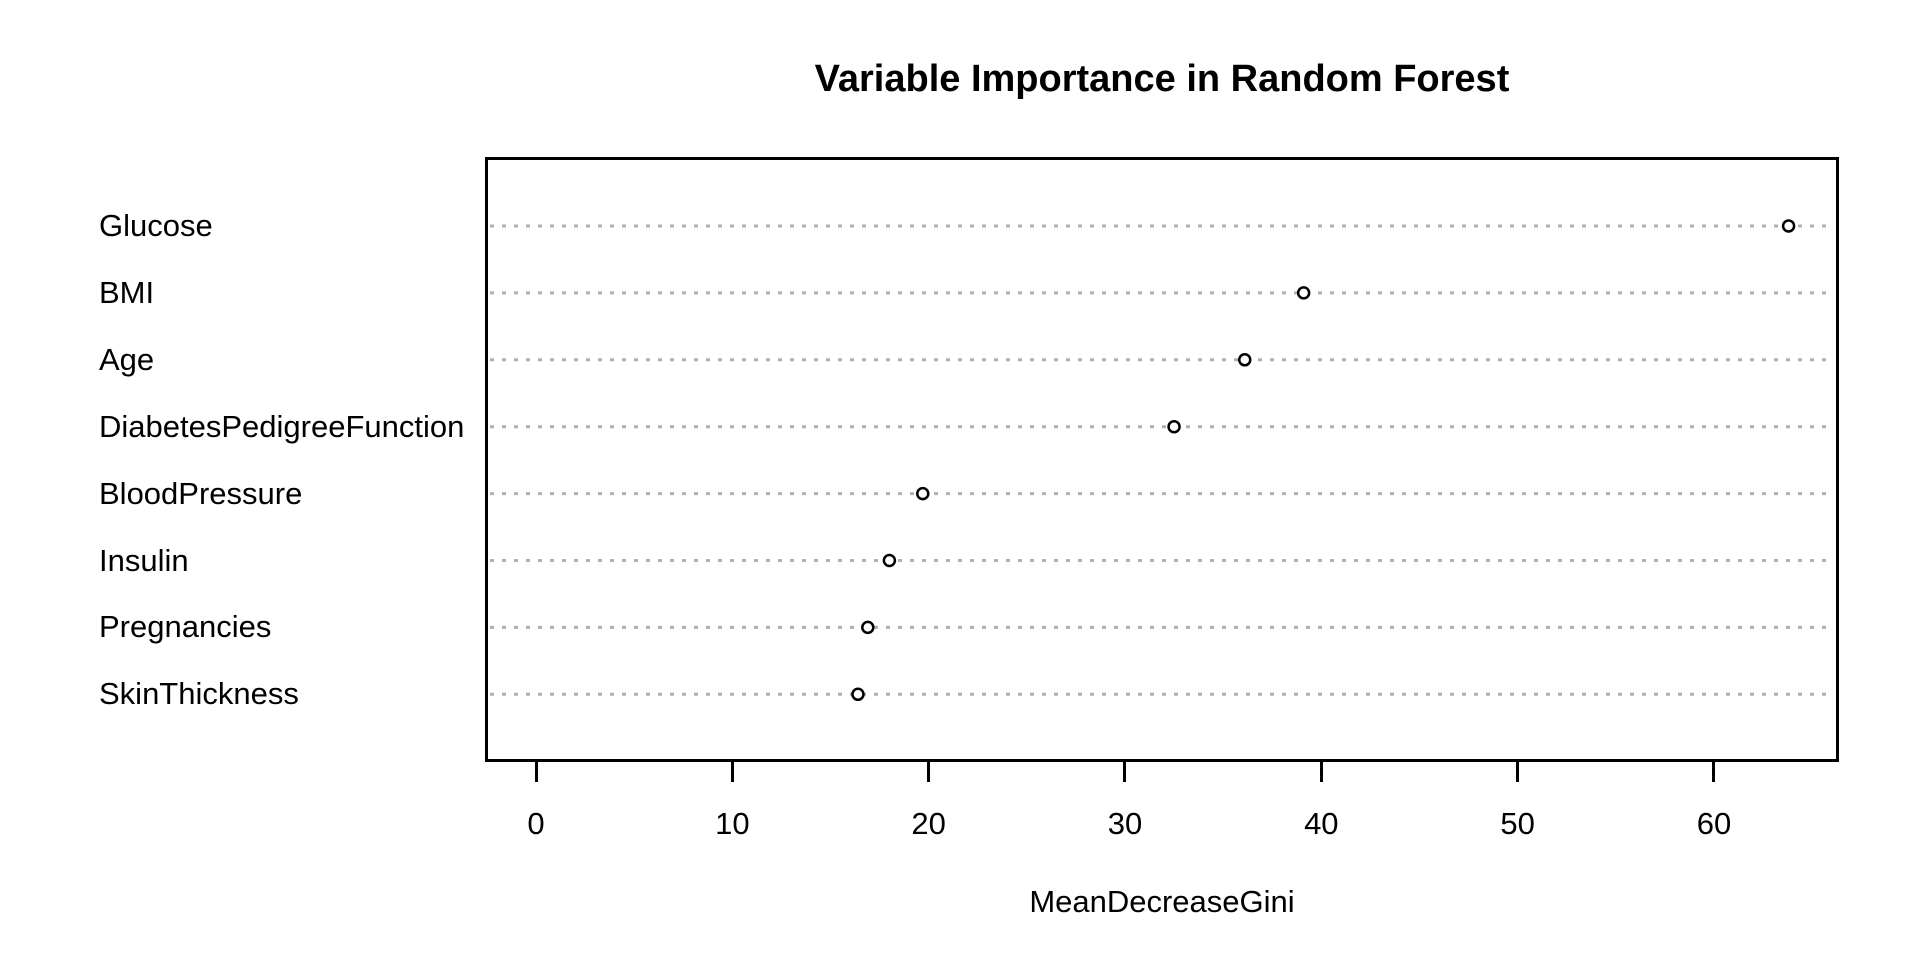  I want to click on chart-title: Variable Importance in Random Forest, so click(1162, 79).